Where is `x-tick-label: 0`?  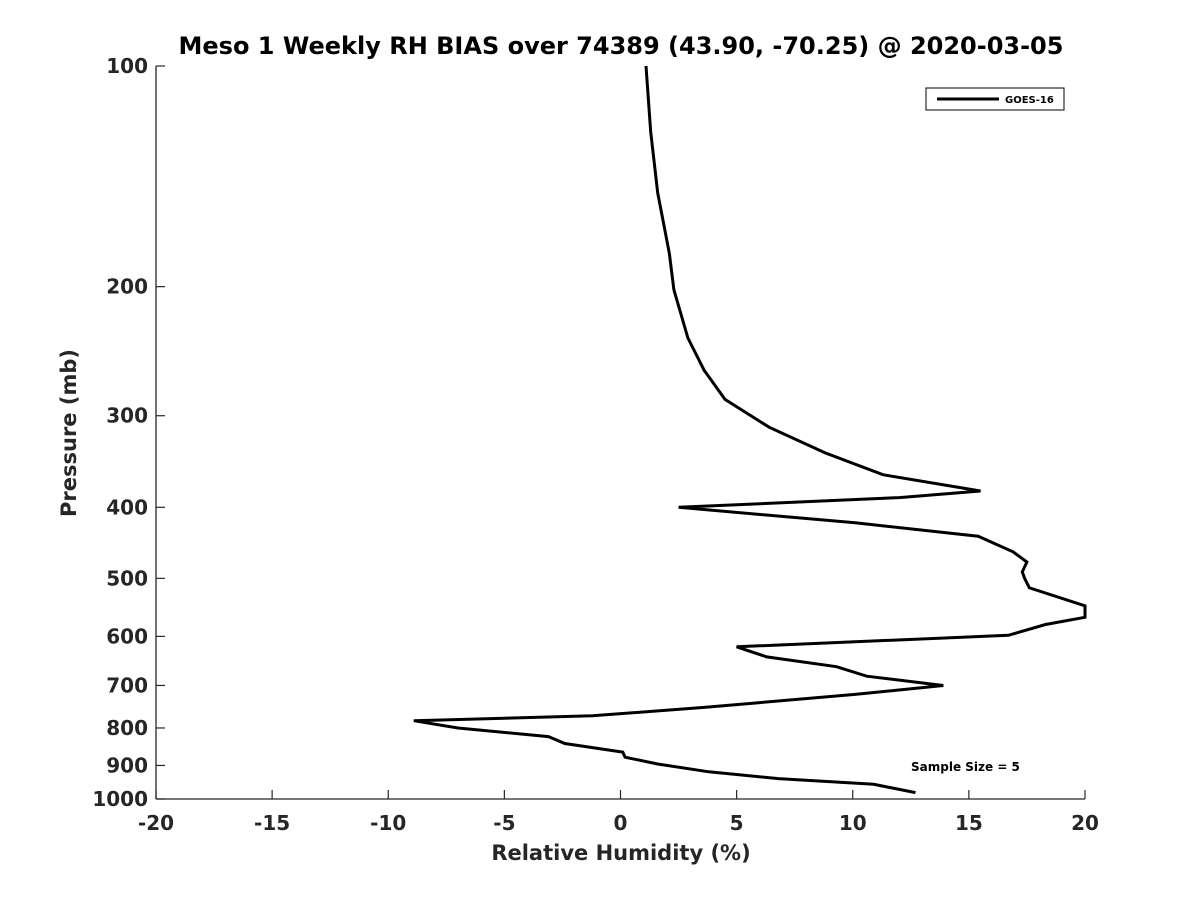
x-tick-label: 0 is located at coordinates (621, 823).